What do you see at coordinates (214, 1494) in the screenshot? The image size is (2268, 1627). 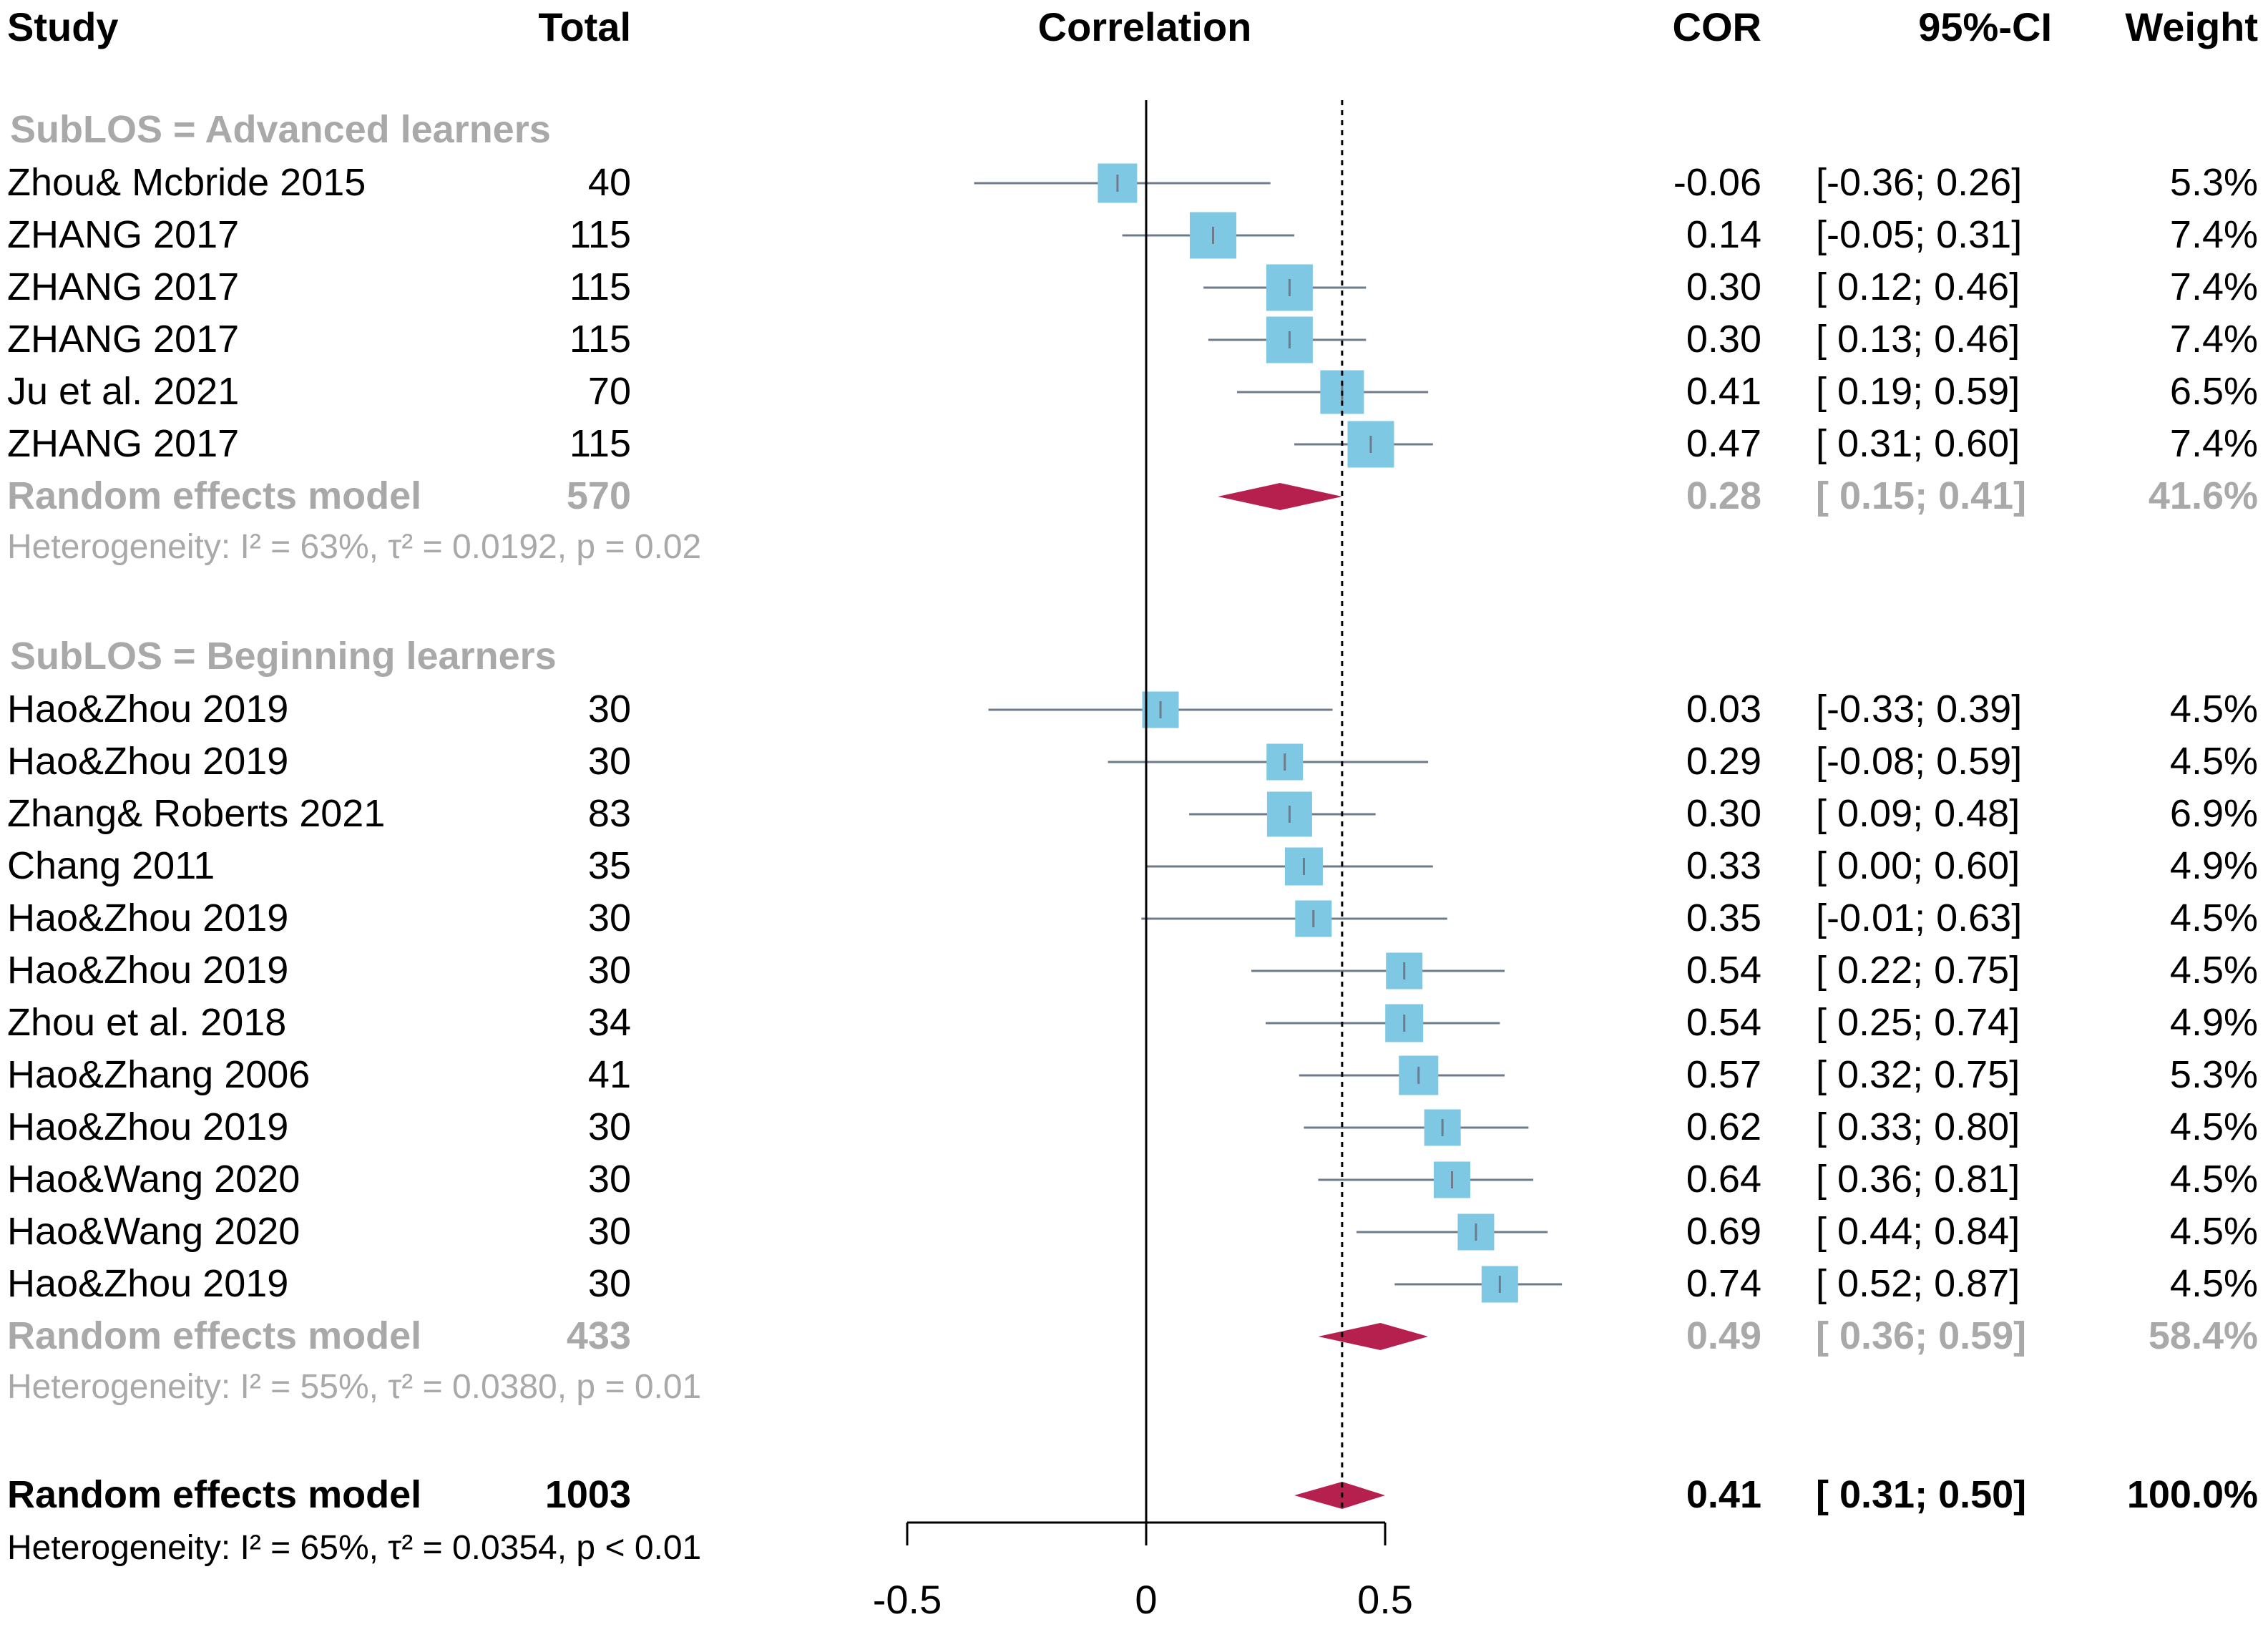 I see `overall-model-label: Random effects model` at bounding box center [214, 1494].